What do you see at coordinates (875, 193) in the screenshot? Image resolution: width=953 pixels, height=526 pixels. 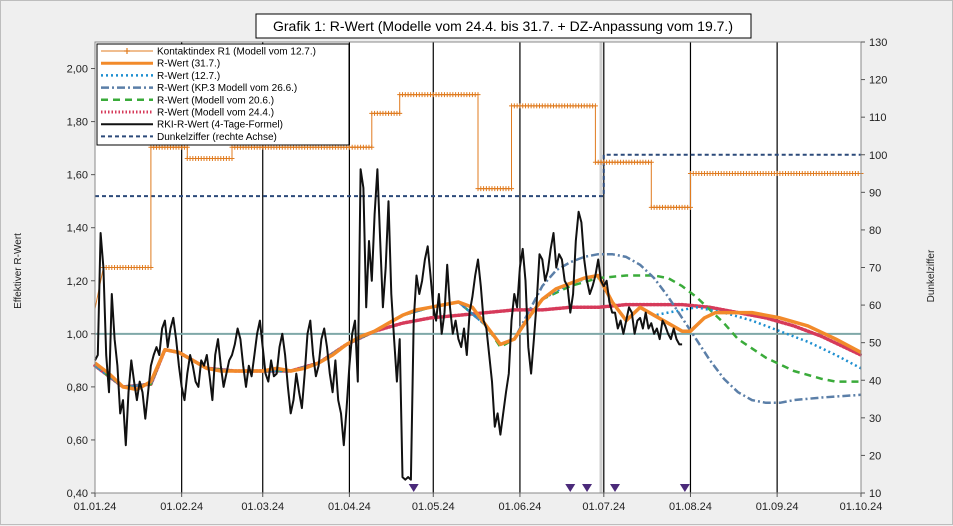 I see `y2-tick-label: 90` at bounding box center [875, 193].